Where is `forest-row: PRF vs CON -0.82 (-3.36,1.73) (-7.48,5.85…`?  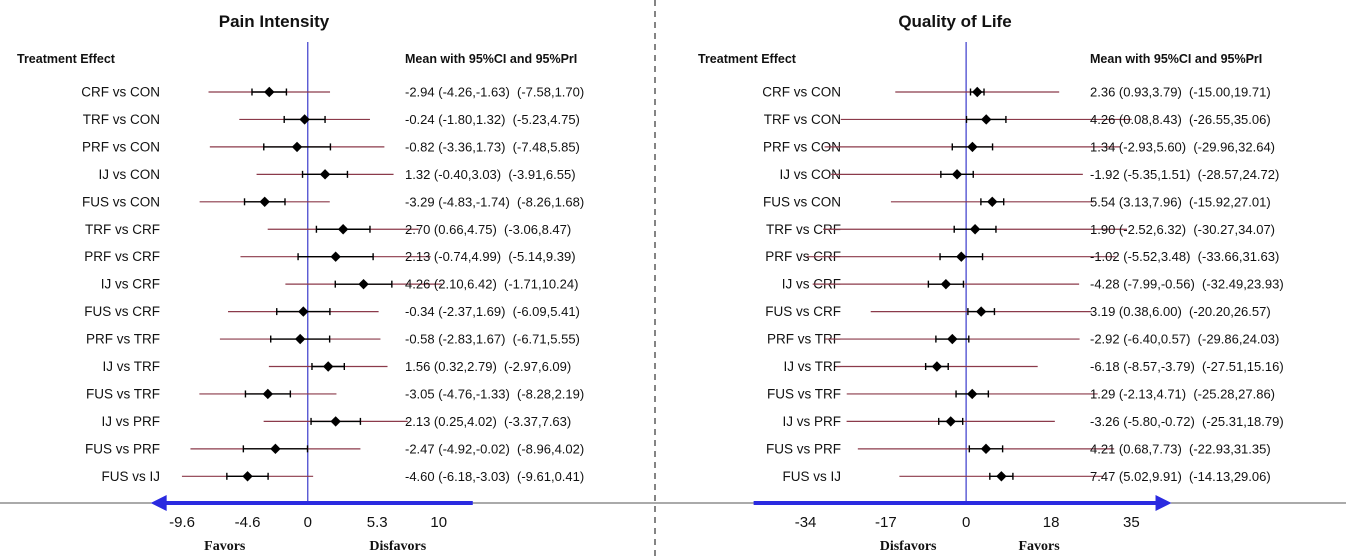 forest-row: PRF vs CON -0.82 (-3.36,1.73) (-7.48,5.85… is located at coordinates (331, 146).